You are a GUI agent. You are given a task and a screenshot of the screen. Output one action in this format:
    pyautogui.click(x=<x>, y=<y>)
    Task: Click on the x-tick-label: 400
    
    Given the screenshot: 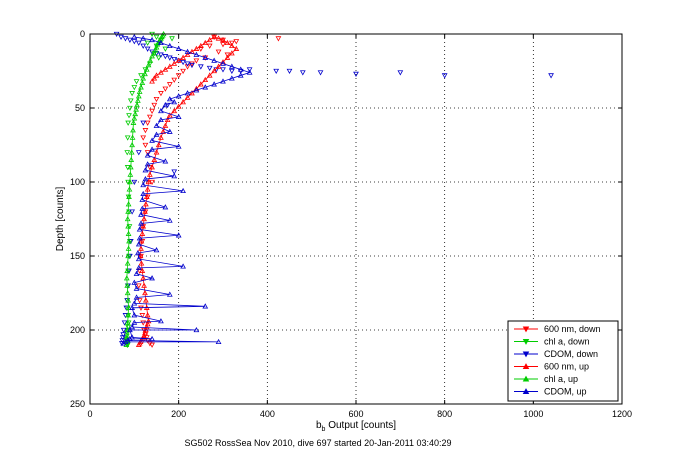 What is the action you would take?
    pyautogui.click(x=267, y=414)
    